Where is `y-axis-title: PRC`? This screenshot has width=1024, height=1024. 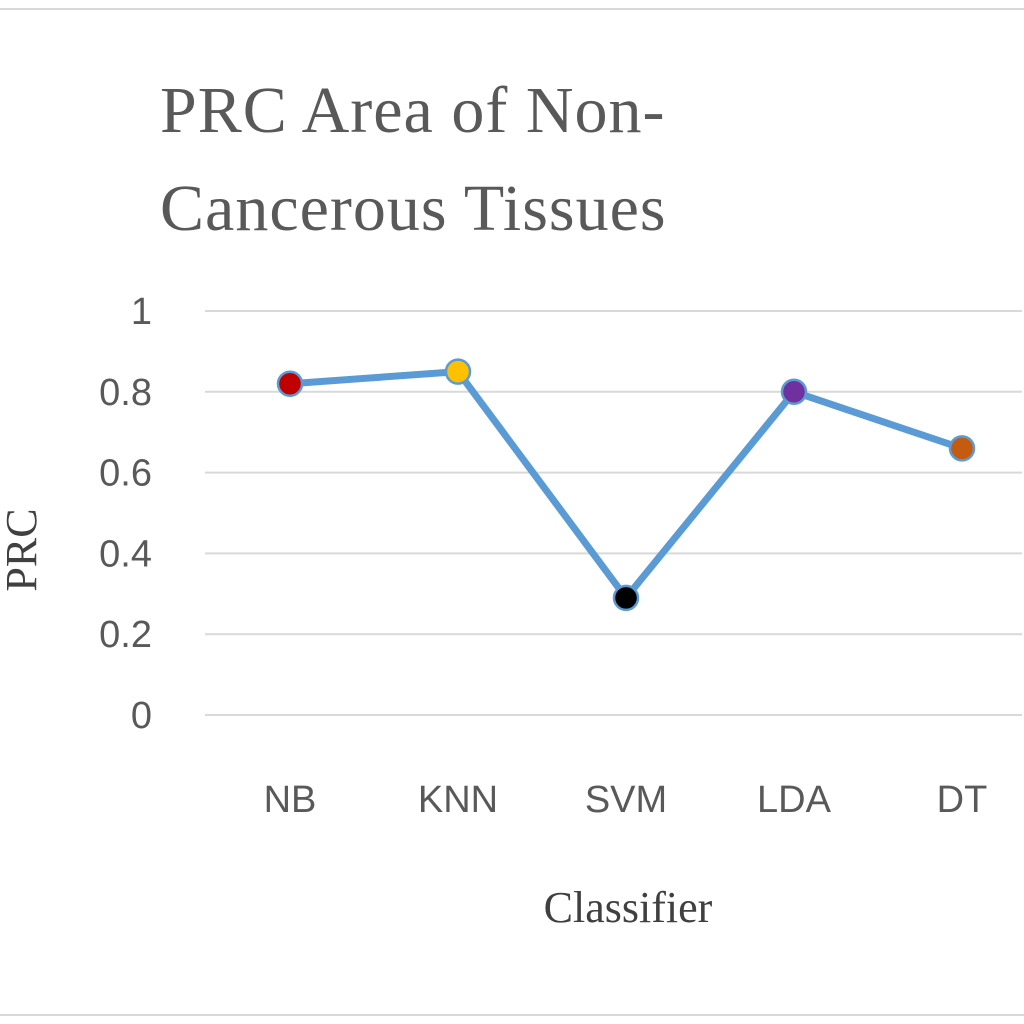 y-axis-title: PRC is located at coordinates (23, 549).